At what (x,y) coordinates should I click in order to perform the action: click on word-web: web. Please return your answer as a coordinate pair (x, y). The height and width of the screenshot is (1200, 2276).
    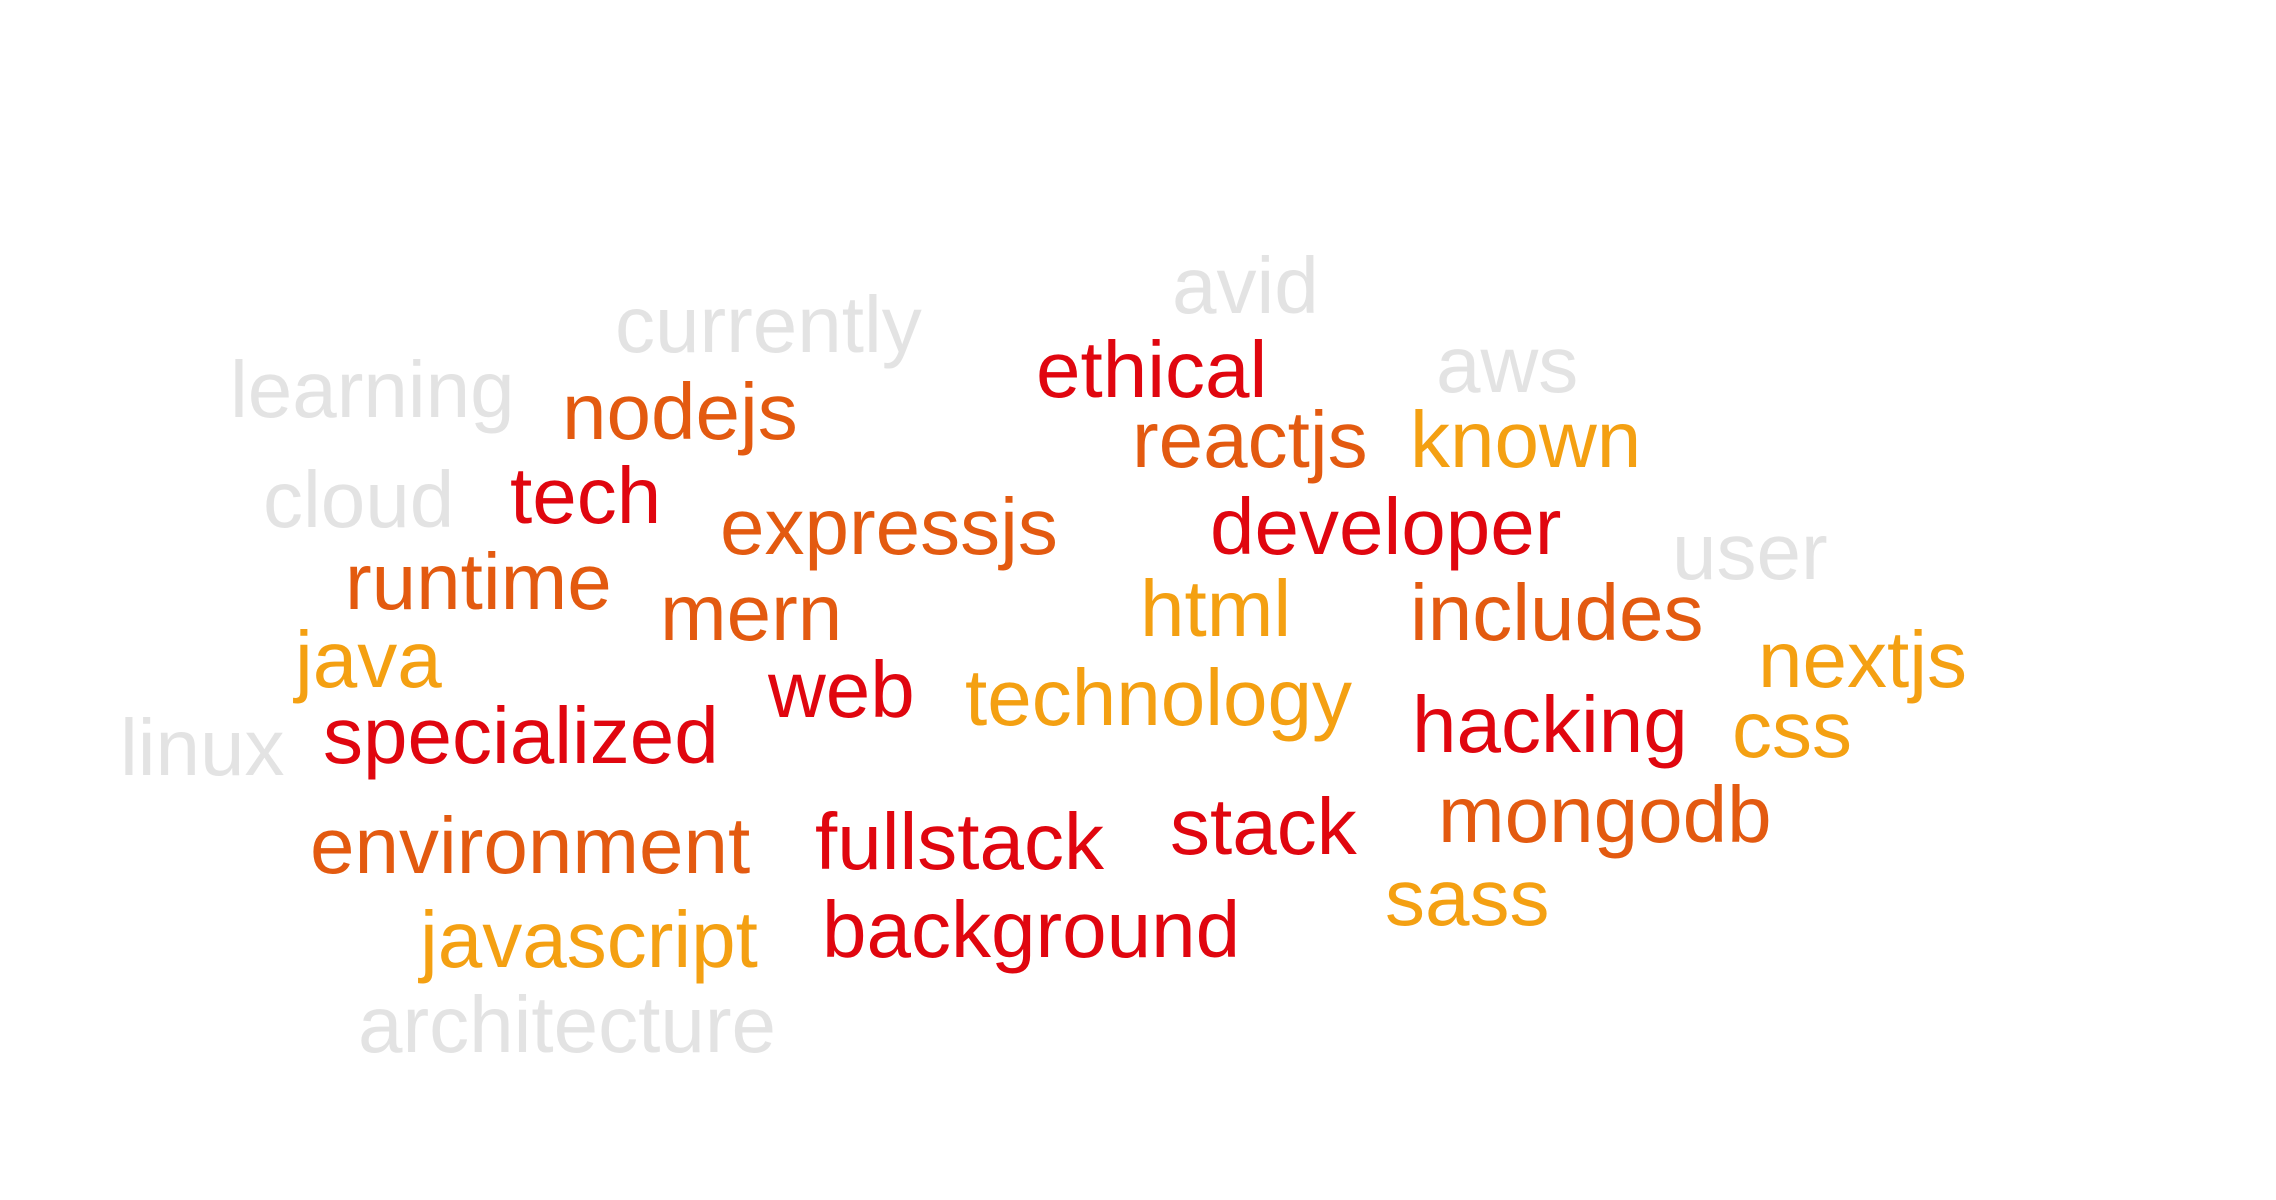
    Looking at the image, I should click on (841, 689).